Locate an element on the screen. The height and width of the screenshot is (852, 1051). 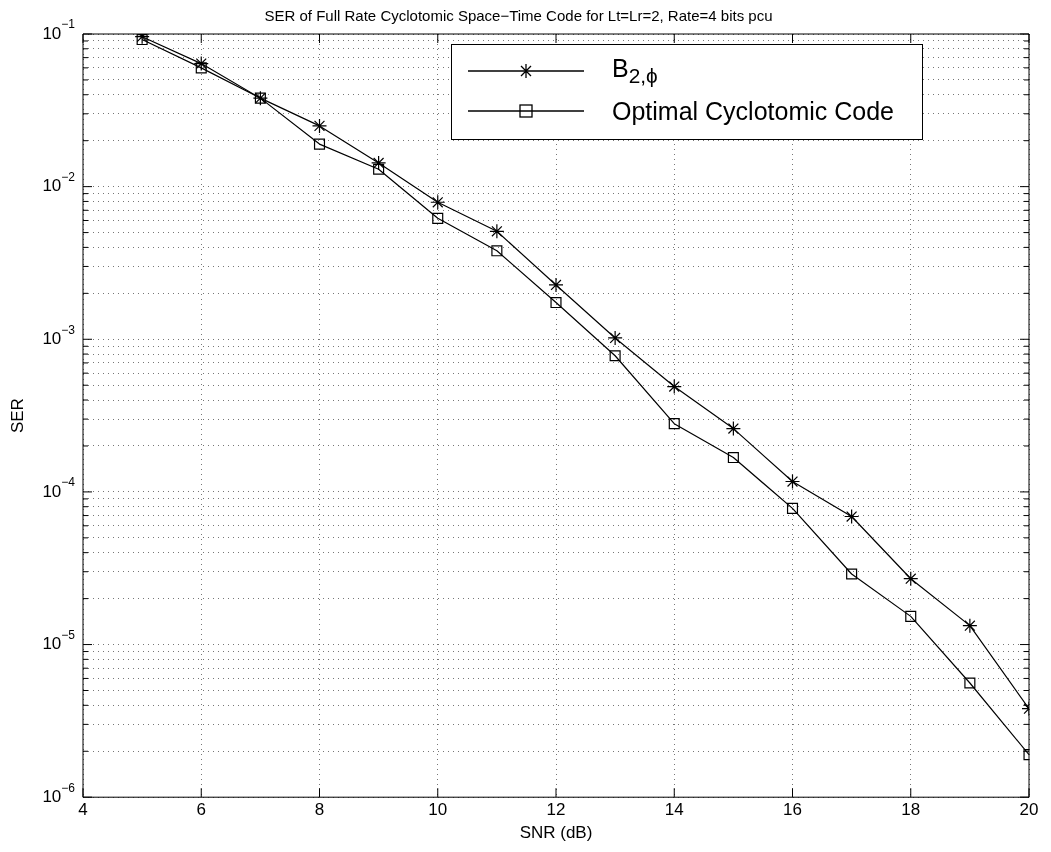
x-tick-label: 16 is located at coordinates (792, 810).